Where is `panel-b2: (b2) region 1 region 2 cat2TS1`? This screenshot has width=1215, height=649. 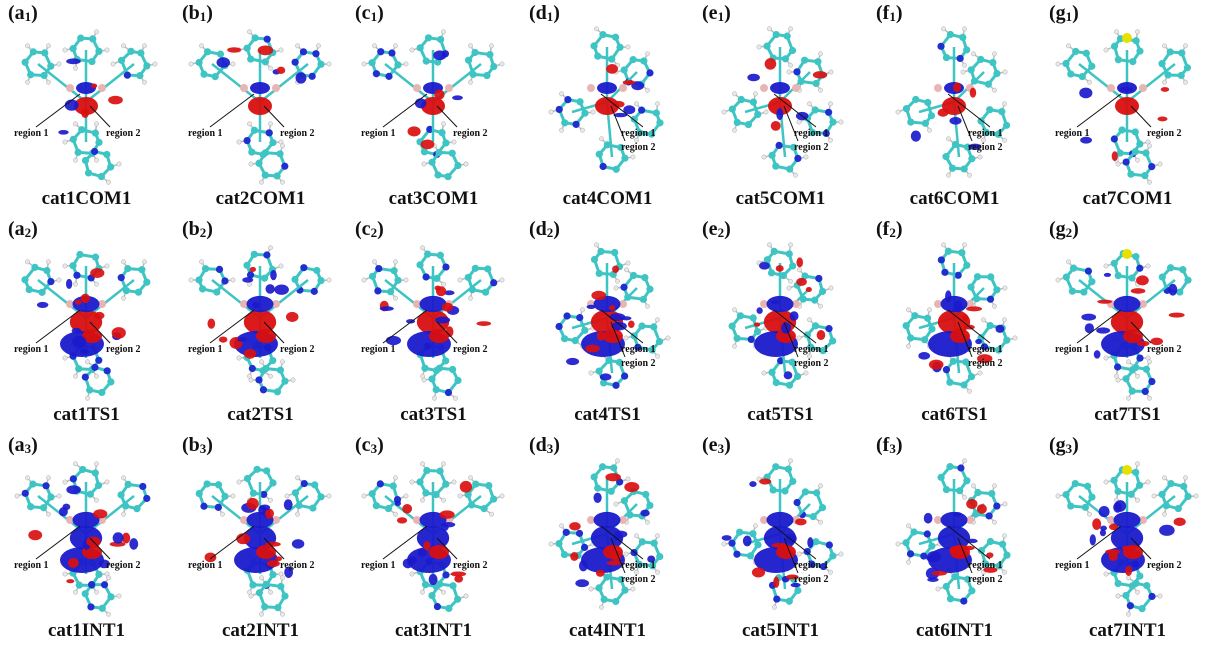
panel-b2: (b2) region 1 region 2 cat2TS1 is located at coordinates (260, 324).